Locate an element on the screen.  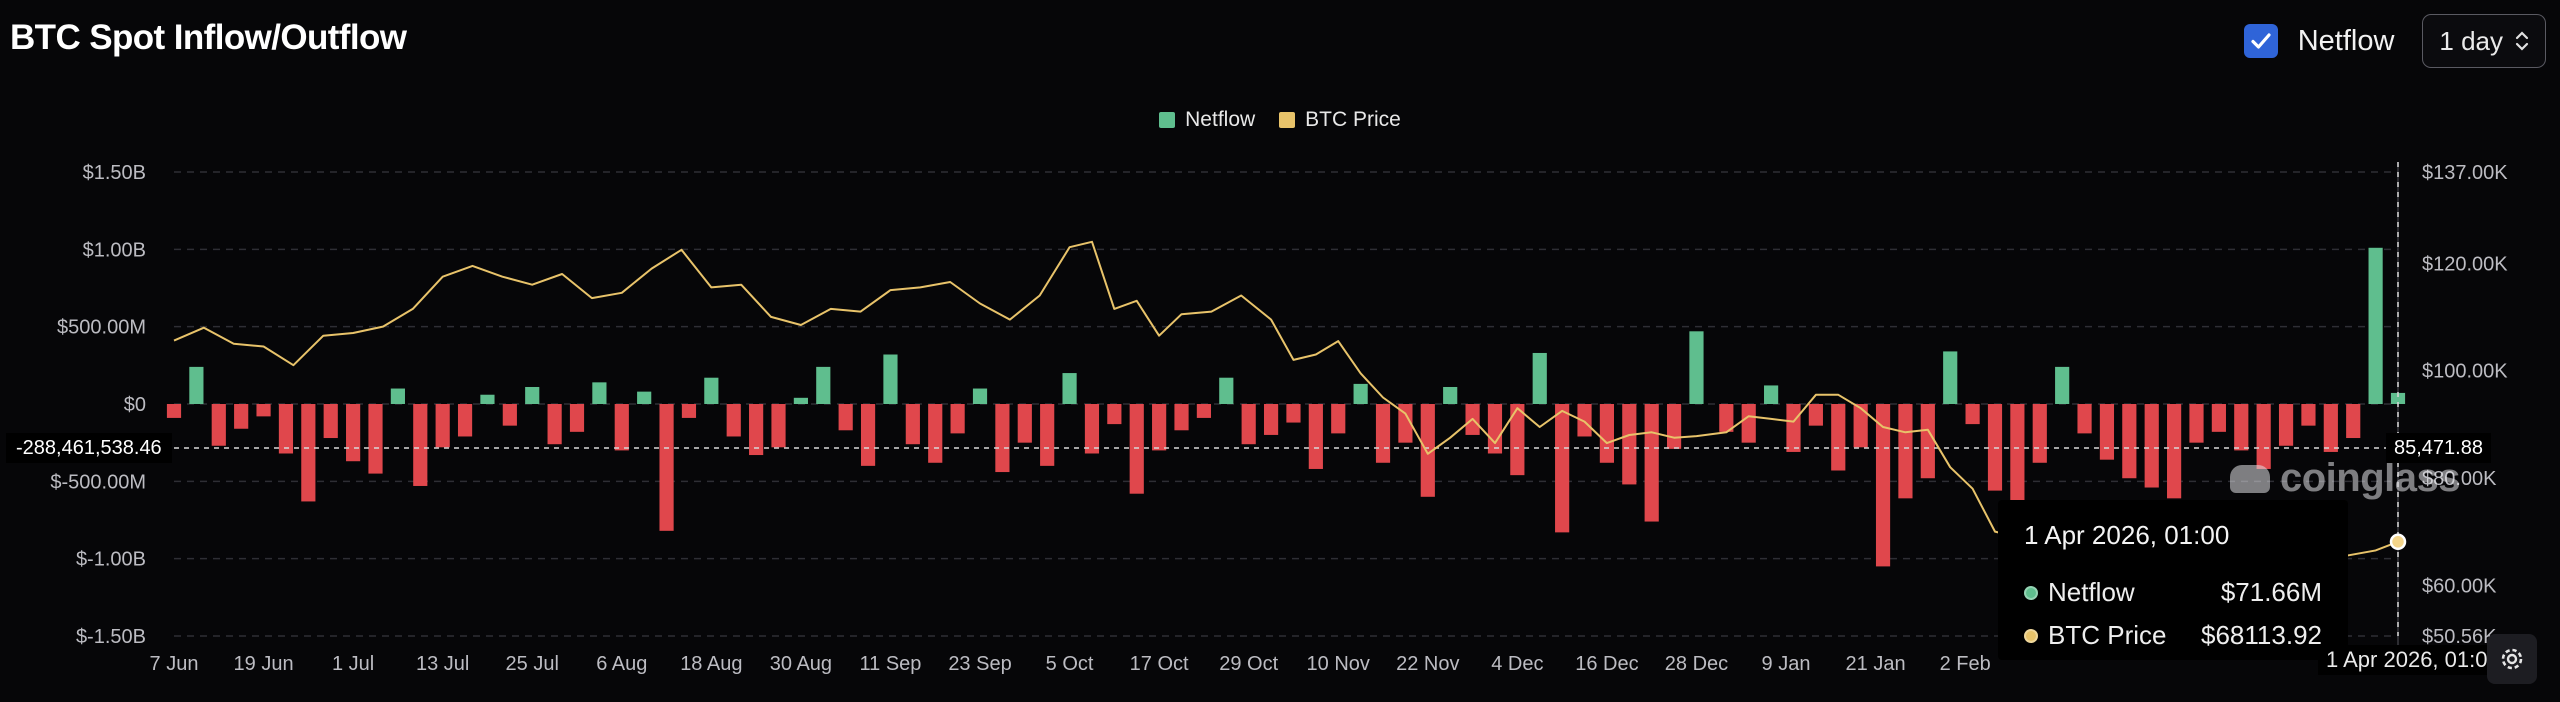
right-axis-tick-label: $80.00K is located at coordinates (2459, 479).